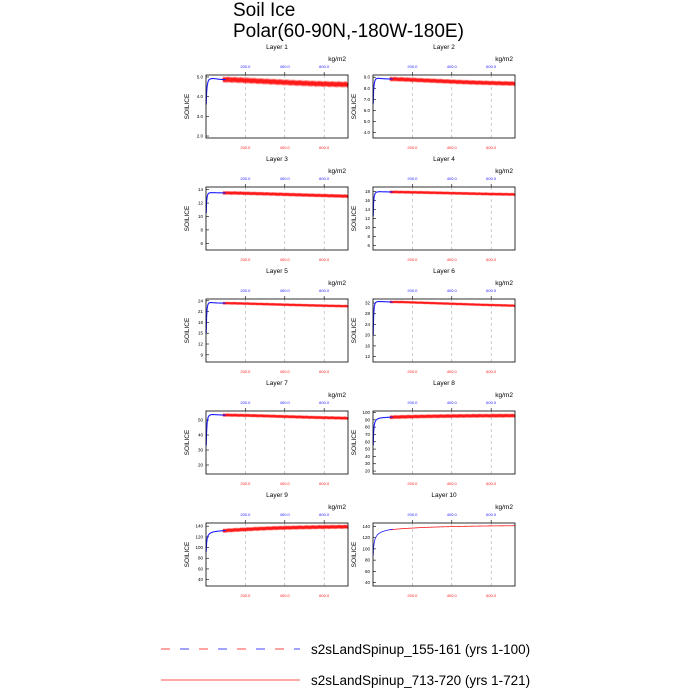 This screenshot has height=700, width=700. Describe the element at coordinates (264, 10) in the screenshot. I see `title-line-1: Soil Ice` at that location.